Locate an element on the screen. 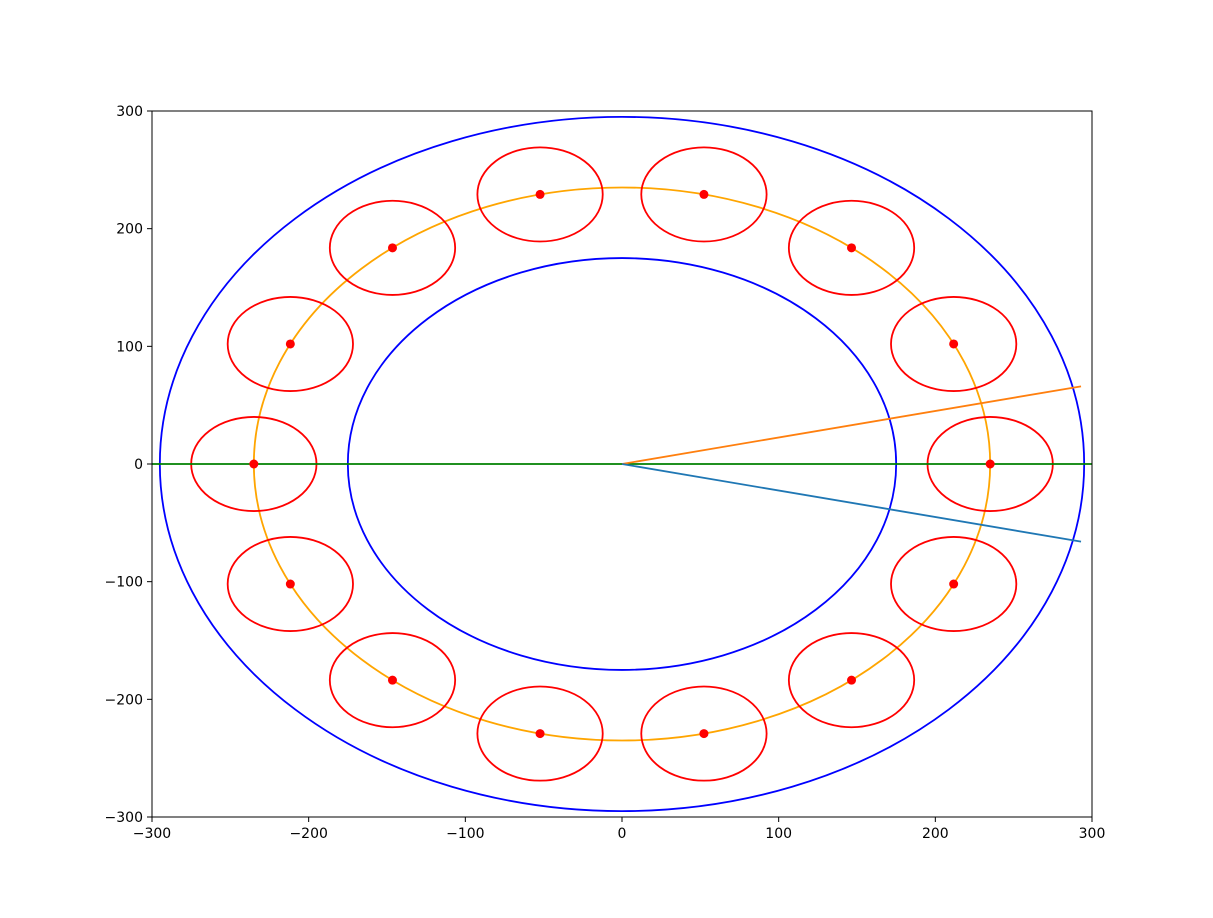 The image size is (1213, 918). x-tick-label-3: 0 is located at coordinates (622, 834).